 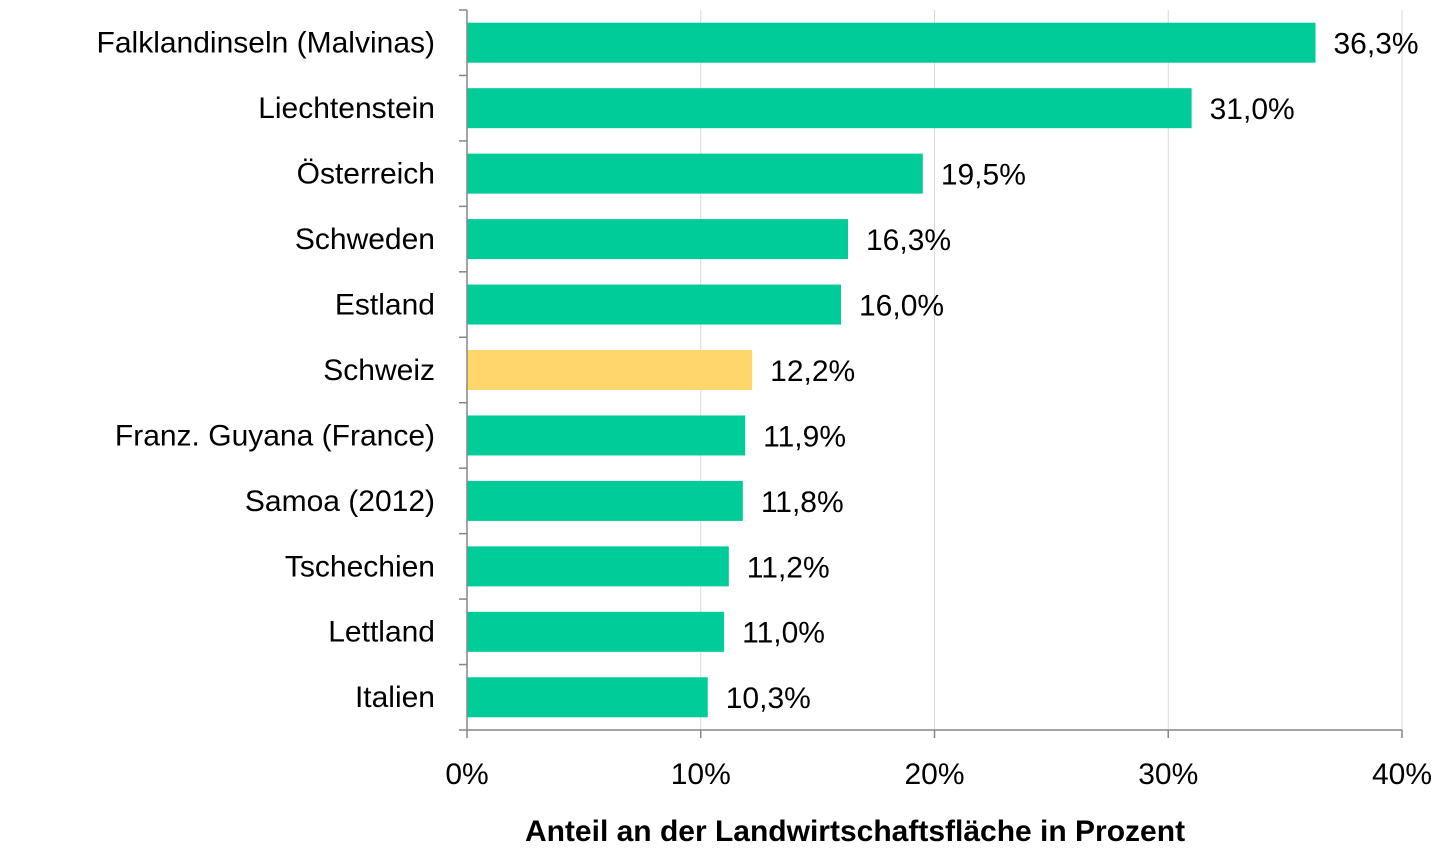 What do you see at coordinates (701, 774) in the screenshot?
I see `x-tick-label: 10%` at bounding box center [701, 774].